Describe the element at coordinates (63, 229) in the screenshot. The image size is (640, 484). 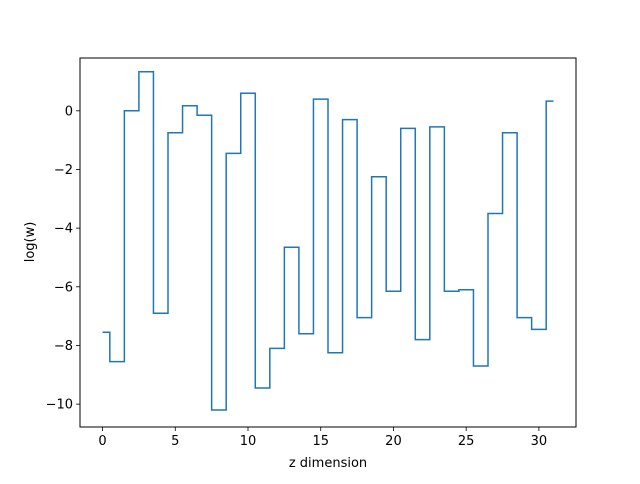
I see `y-tick-label: −4` at that location.